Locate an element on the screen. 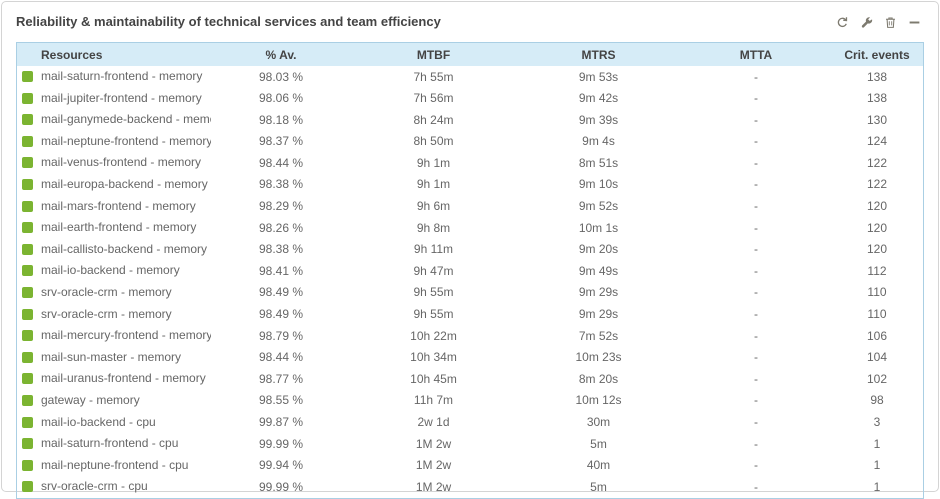  resource-name: mail-saturn-frontend - memory is located at coordinates (122, 76).